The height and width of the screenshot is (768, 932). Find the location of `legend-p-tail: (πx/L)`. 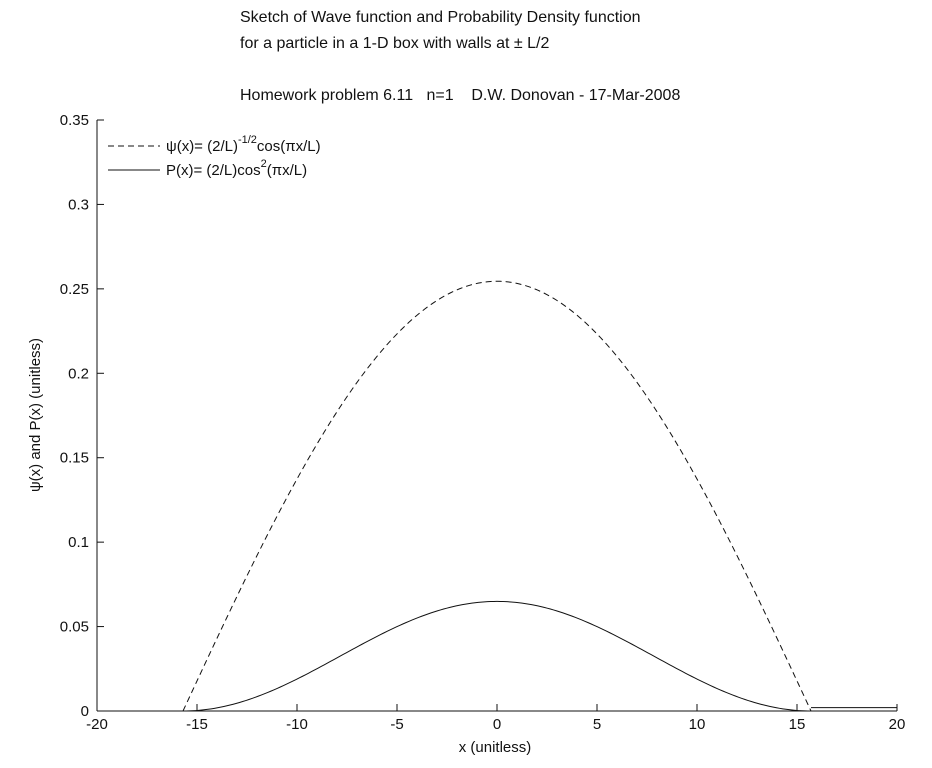

legend-p-tail: (πx/L) is located at coordinates (287, 170).